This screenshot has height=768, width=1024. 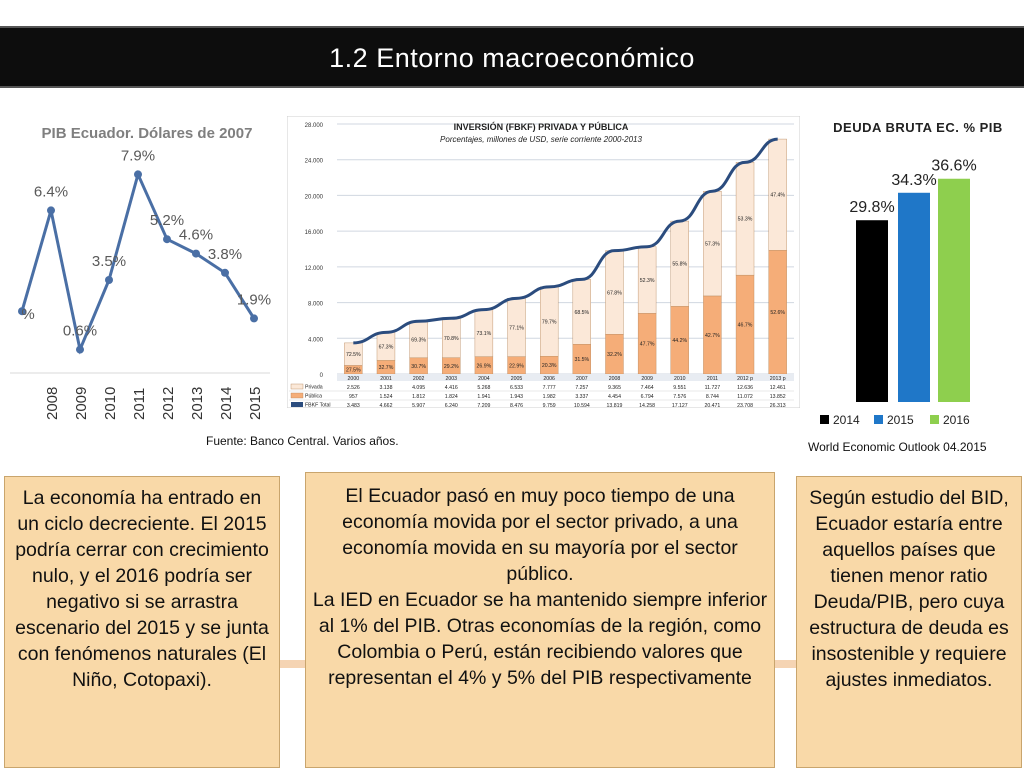 What do you see at coordinates (254, 299) in the screenshot?
I see `pib-data-label: 1.9%` at bounding box center [254, 299].